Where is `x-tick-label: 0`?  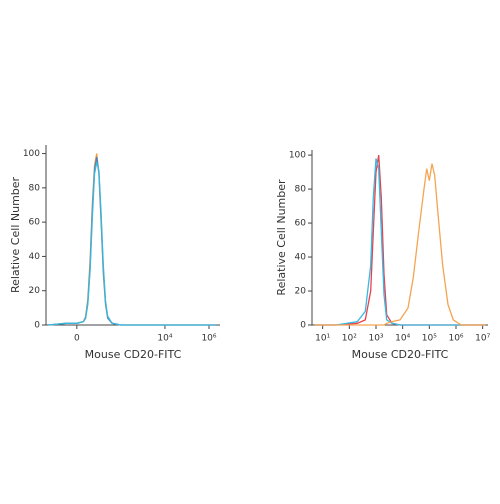
x-tick-label: 0 is located at coordinates (77, 339).